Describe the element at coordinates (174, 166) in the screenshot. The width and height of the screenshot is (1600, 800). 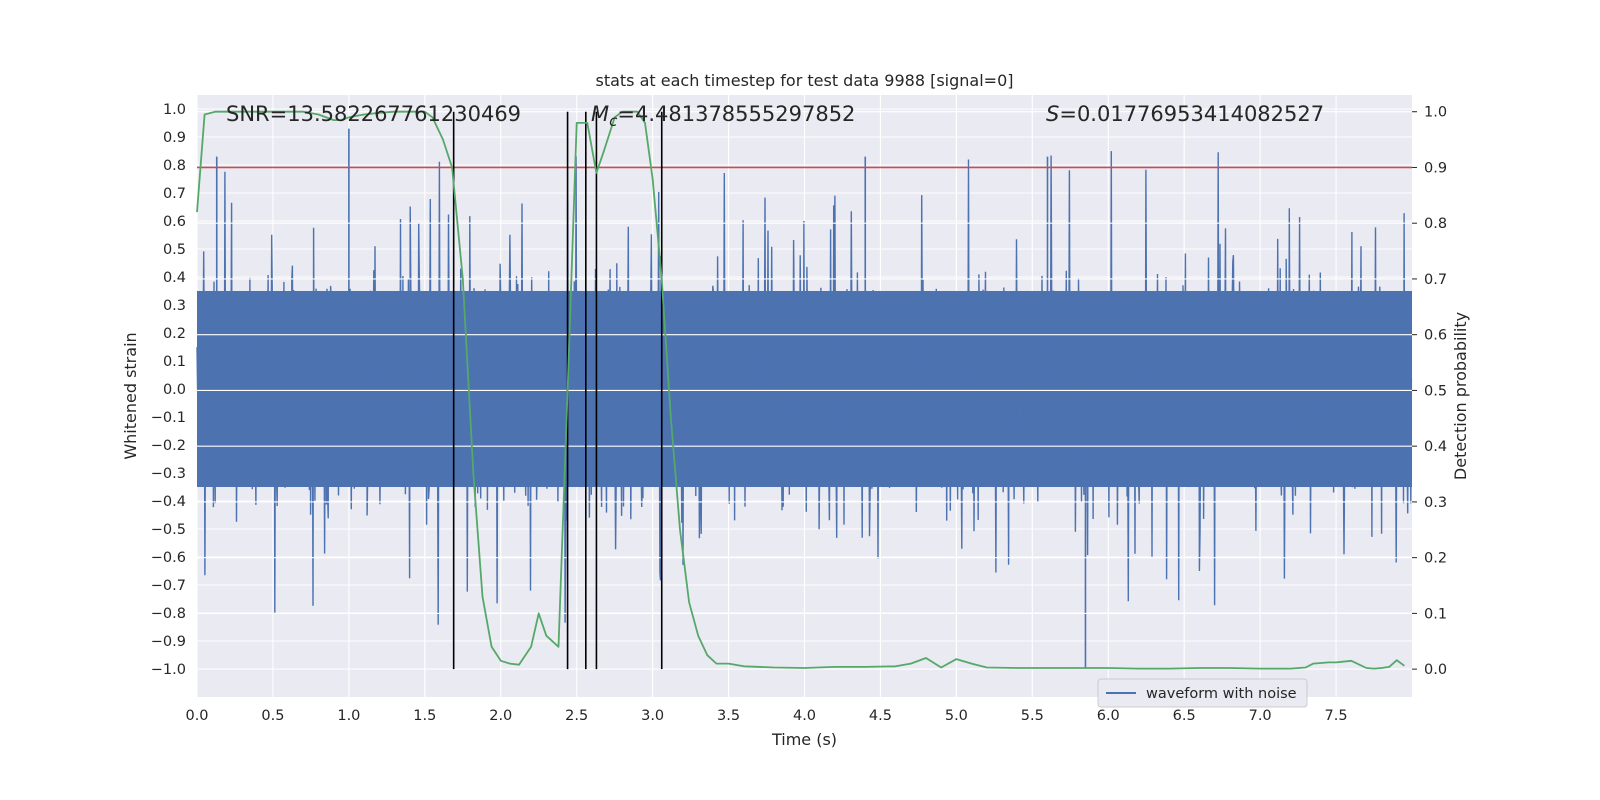
I see `y-tick-label-left: 0.8` at that location.